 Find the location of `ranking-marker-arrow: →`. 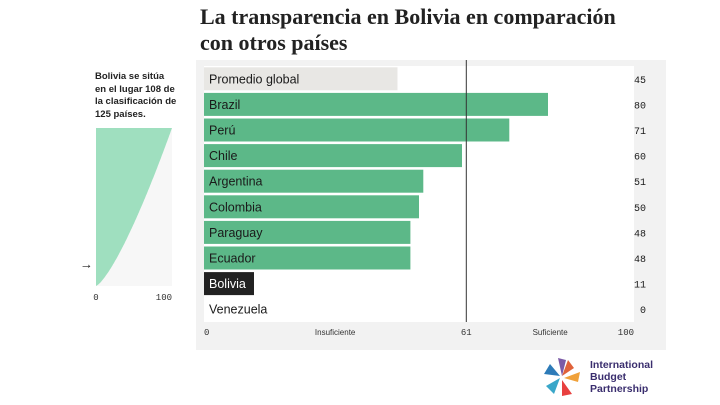

ranking-marker-arrow: → is located at coordinates (86, 263).